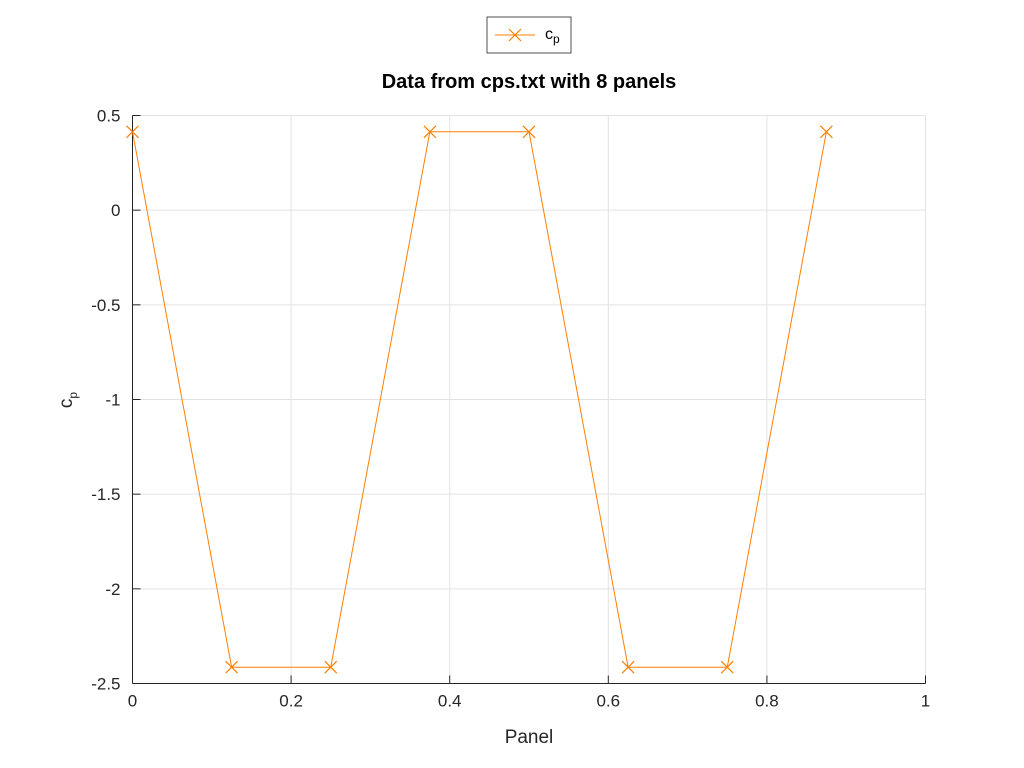  What do you see at coordinates (515, 35) in the screenshot?
I see `legend-marker` at bounding box center [515, 35].